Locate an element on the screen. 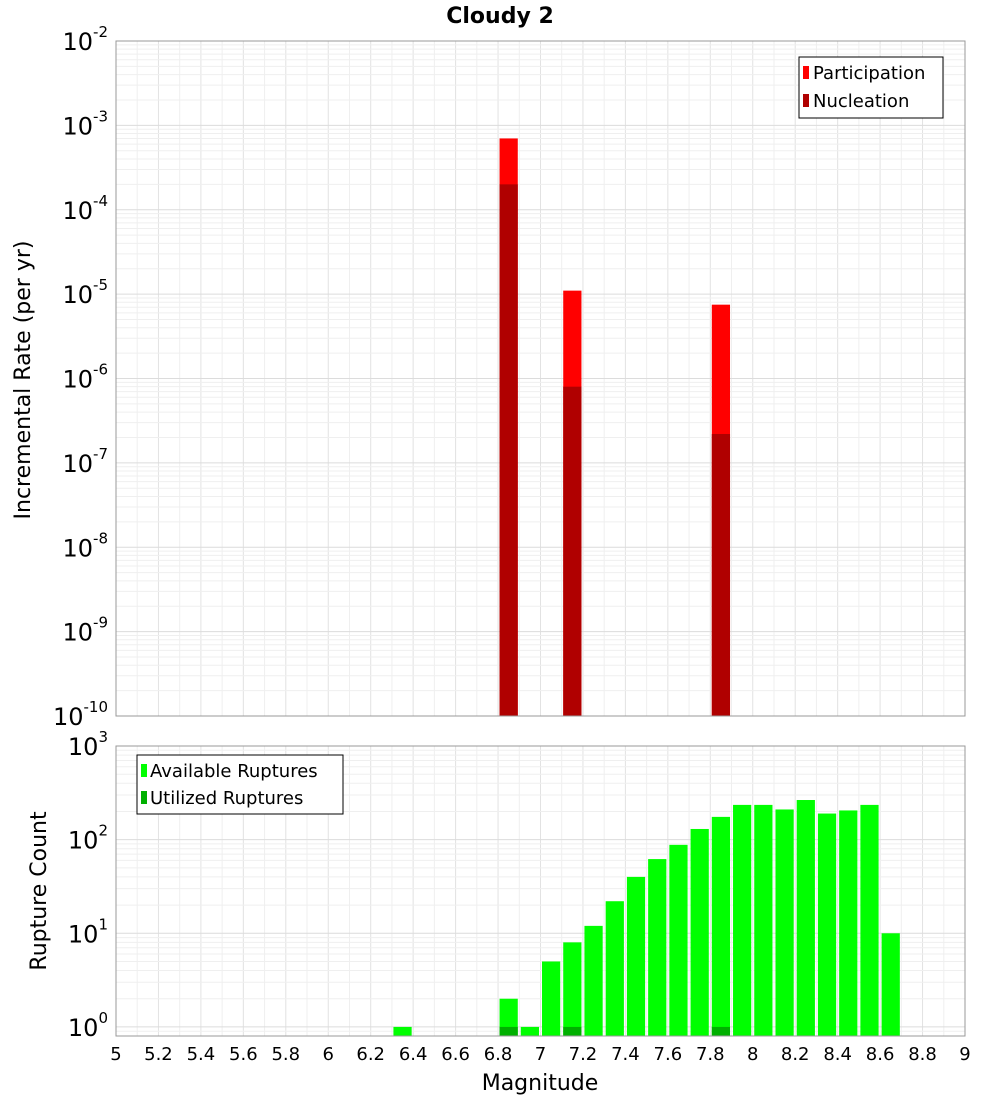 The image size is (1000, 1100). bottom-y-tick-label: 10² is located at coordinates (88, 838).